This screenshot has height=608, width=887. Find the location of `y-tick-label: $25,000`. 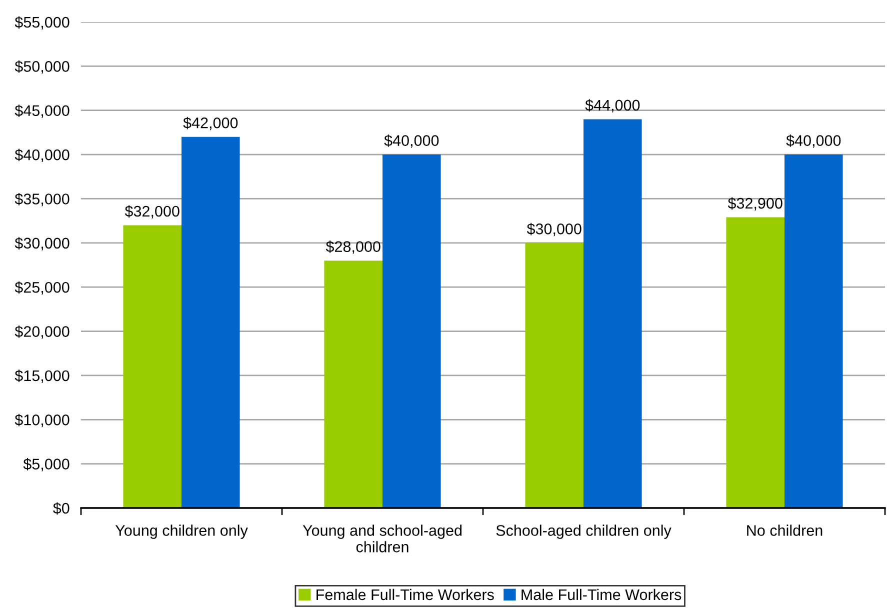

y-tick-label: $25,000 is located at coordinates (42, 288).